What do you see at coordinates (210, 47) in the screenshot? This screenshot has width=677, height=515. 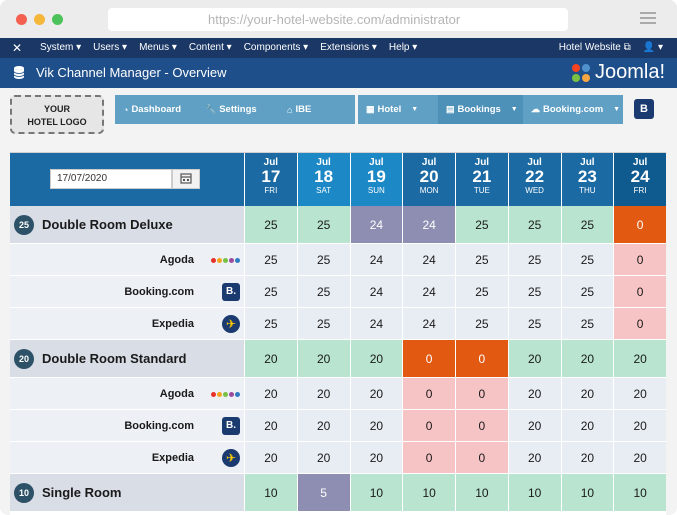 I see `admin-menu-item: Content ▾` at bounding box center [210, 47].